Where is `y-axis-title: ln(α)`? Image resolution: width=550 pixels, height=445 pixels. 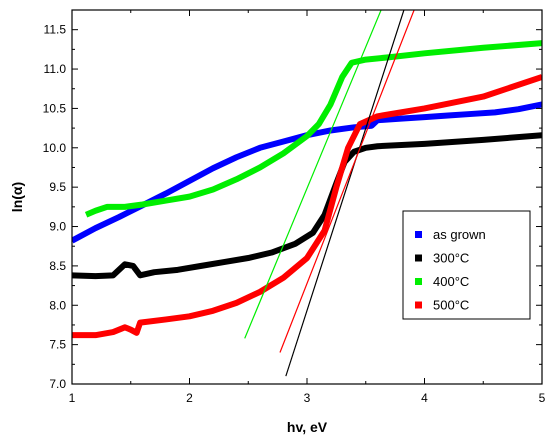
y-axis-title: ln(α) is located at coordinates (17, 197).